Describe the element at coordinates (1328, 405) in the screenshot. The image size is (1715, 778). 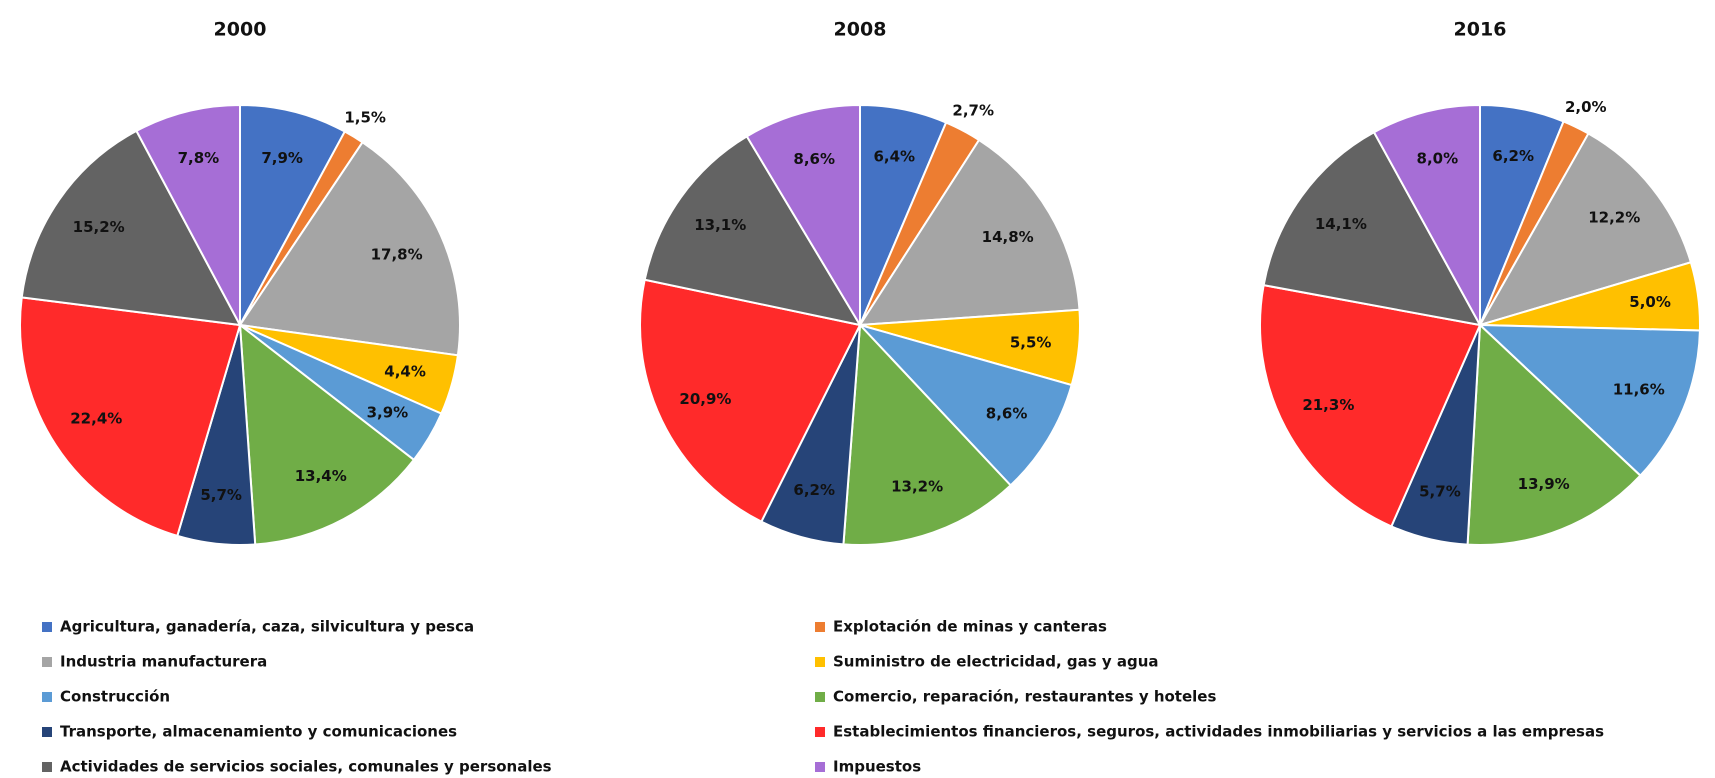
I see `data-label: 21,3%` at that location.